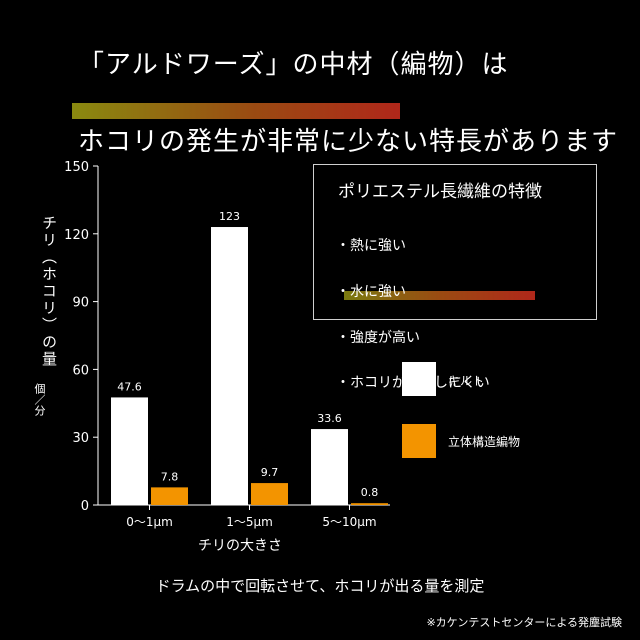  Describe the element at coordinates (76, 167) in the screenshot. I see `y-tick-label: 150` at that location.